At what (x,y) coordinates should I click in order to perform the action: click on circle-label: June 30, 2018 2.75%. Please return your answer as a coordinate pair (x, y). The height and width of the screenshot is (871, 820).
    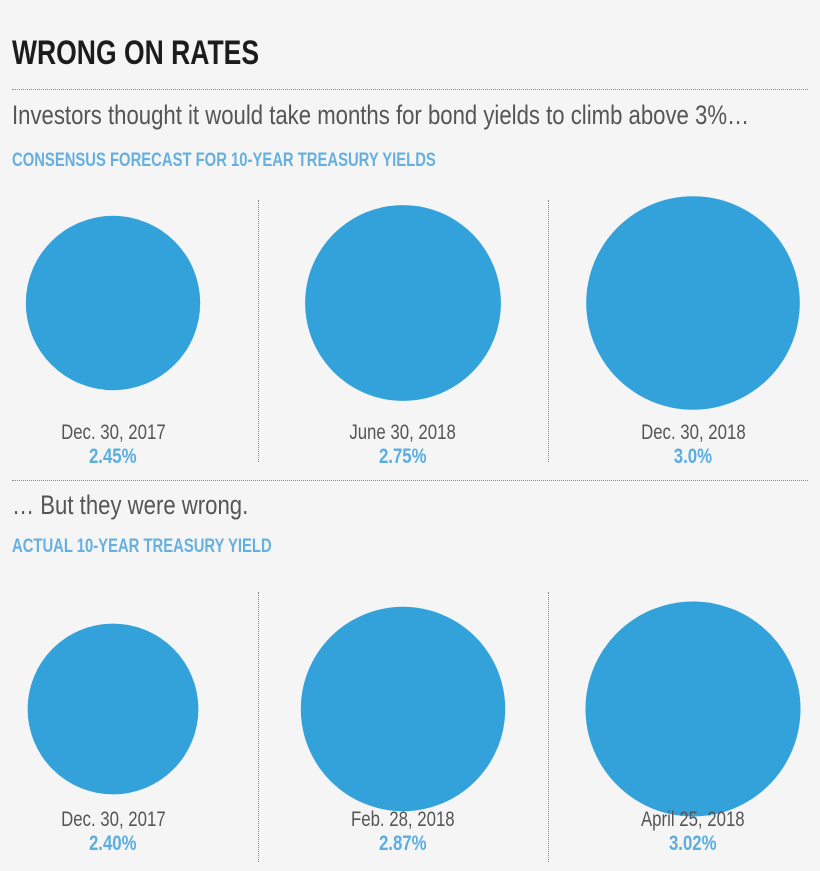
    Looking at the image, I should click on (403, 445).